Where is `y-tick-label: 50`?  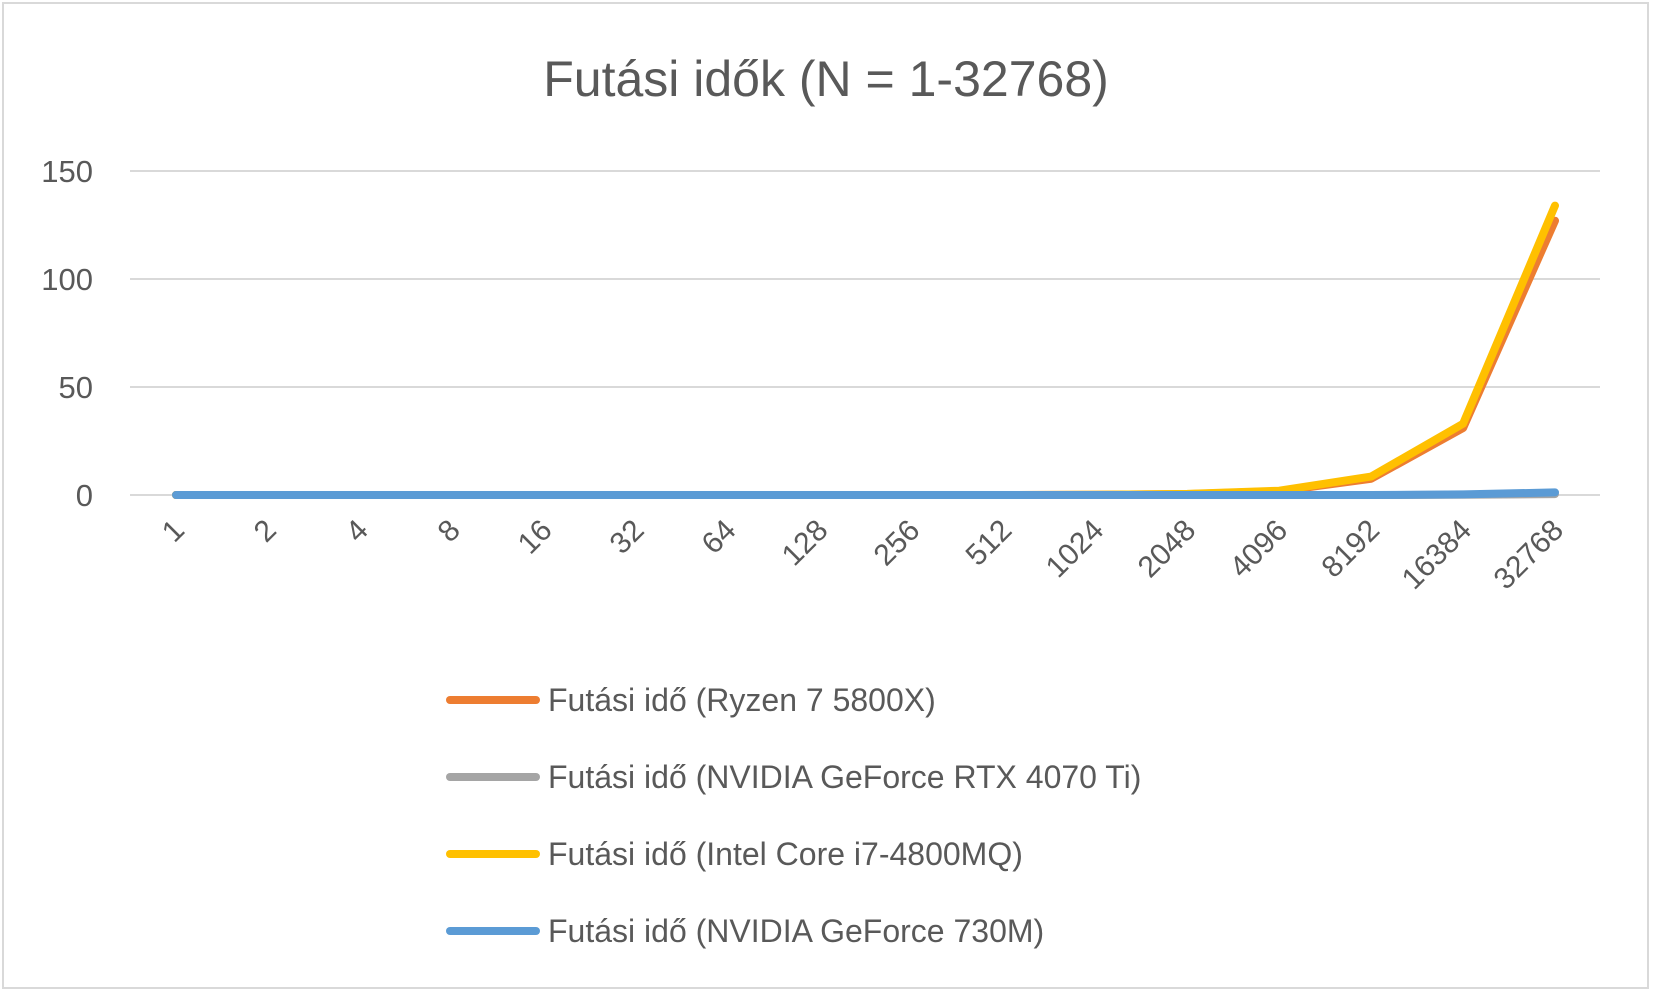
y-tick-label: 50 is located at coordinates (76, 387).